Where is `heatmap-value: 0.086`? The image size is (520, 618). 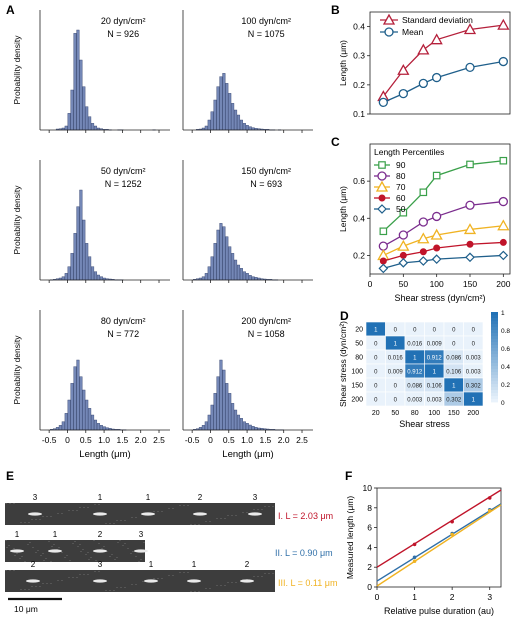 heatmap-value: 0.086 is located at coordinates (454, 359).